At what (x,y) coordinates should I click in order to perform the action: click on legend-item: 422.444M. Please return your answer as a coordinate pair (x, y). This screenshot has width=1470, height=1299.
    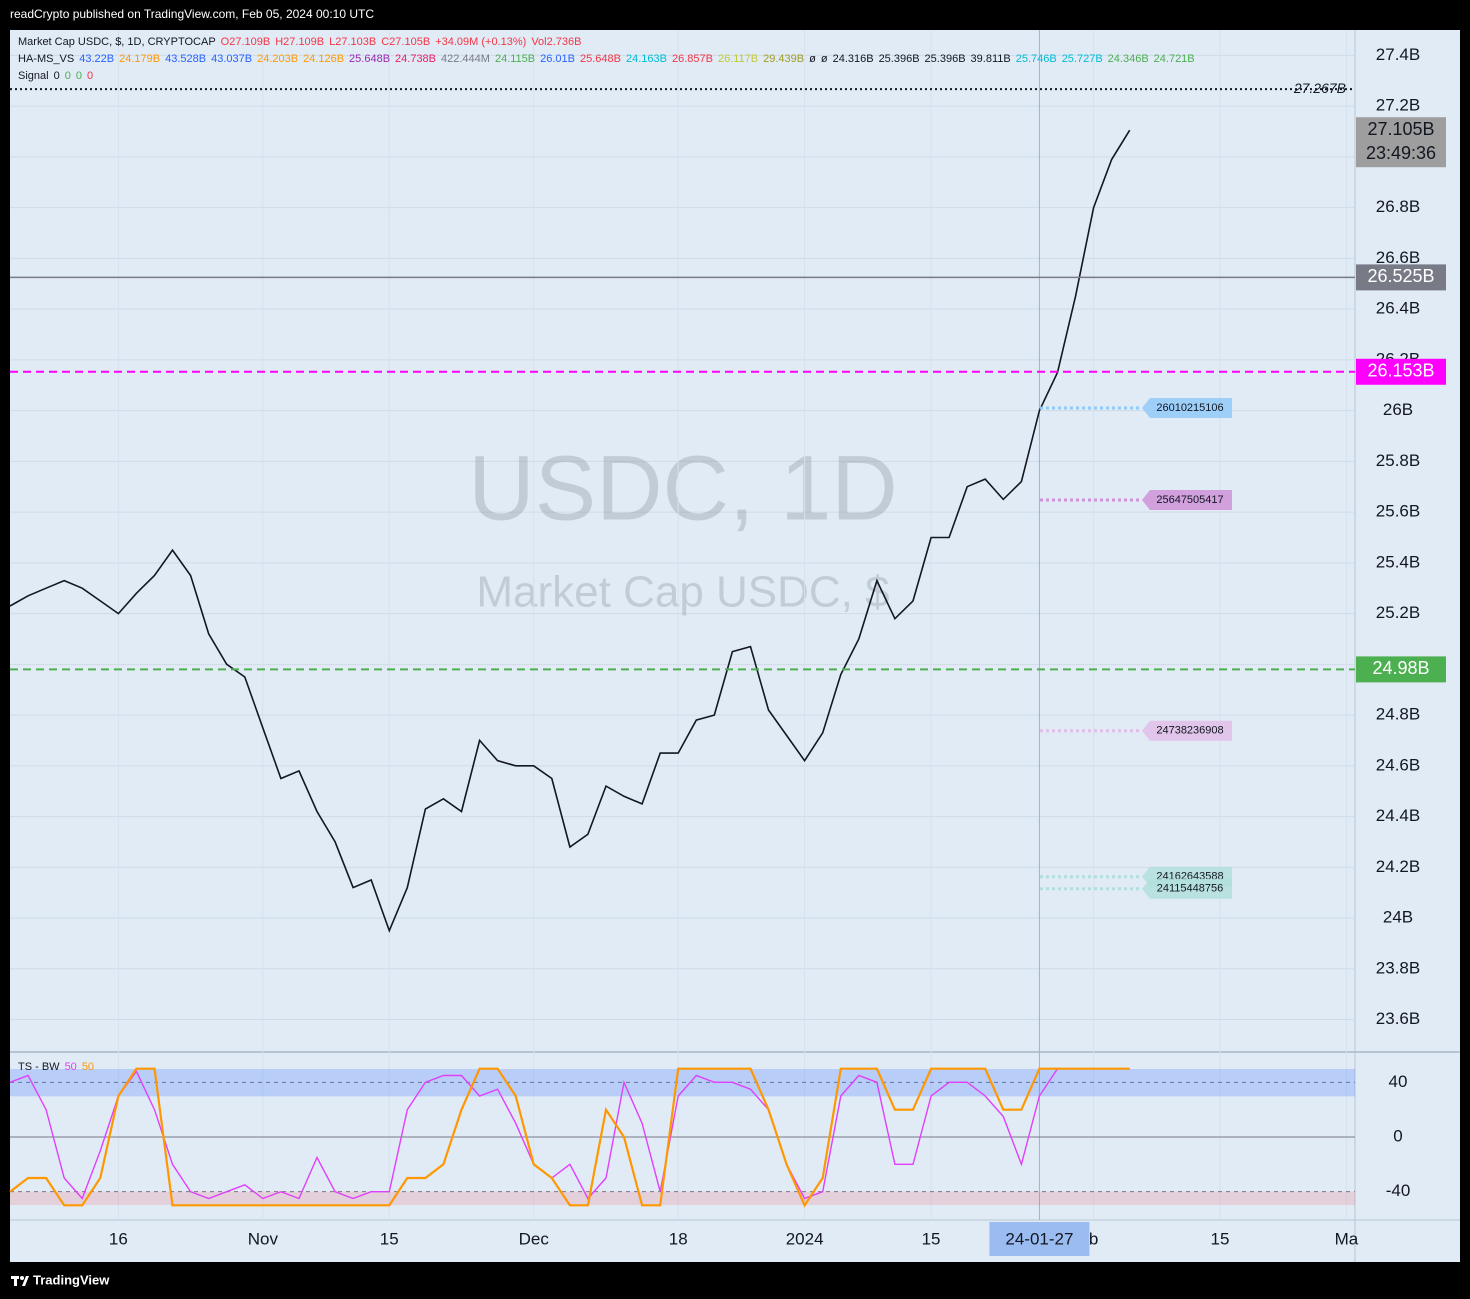
    Looking at the image, I should click on (465, 59).